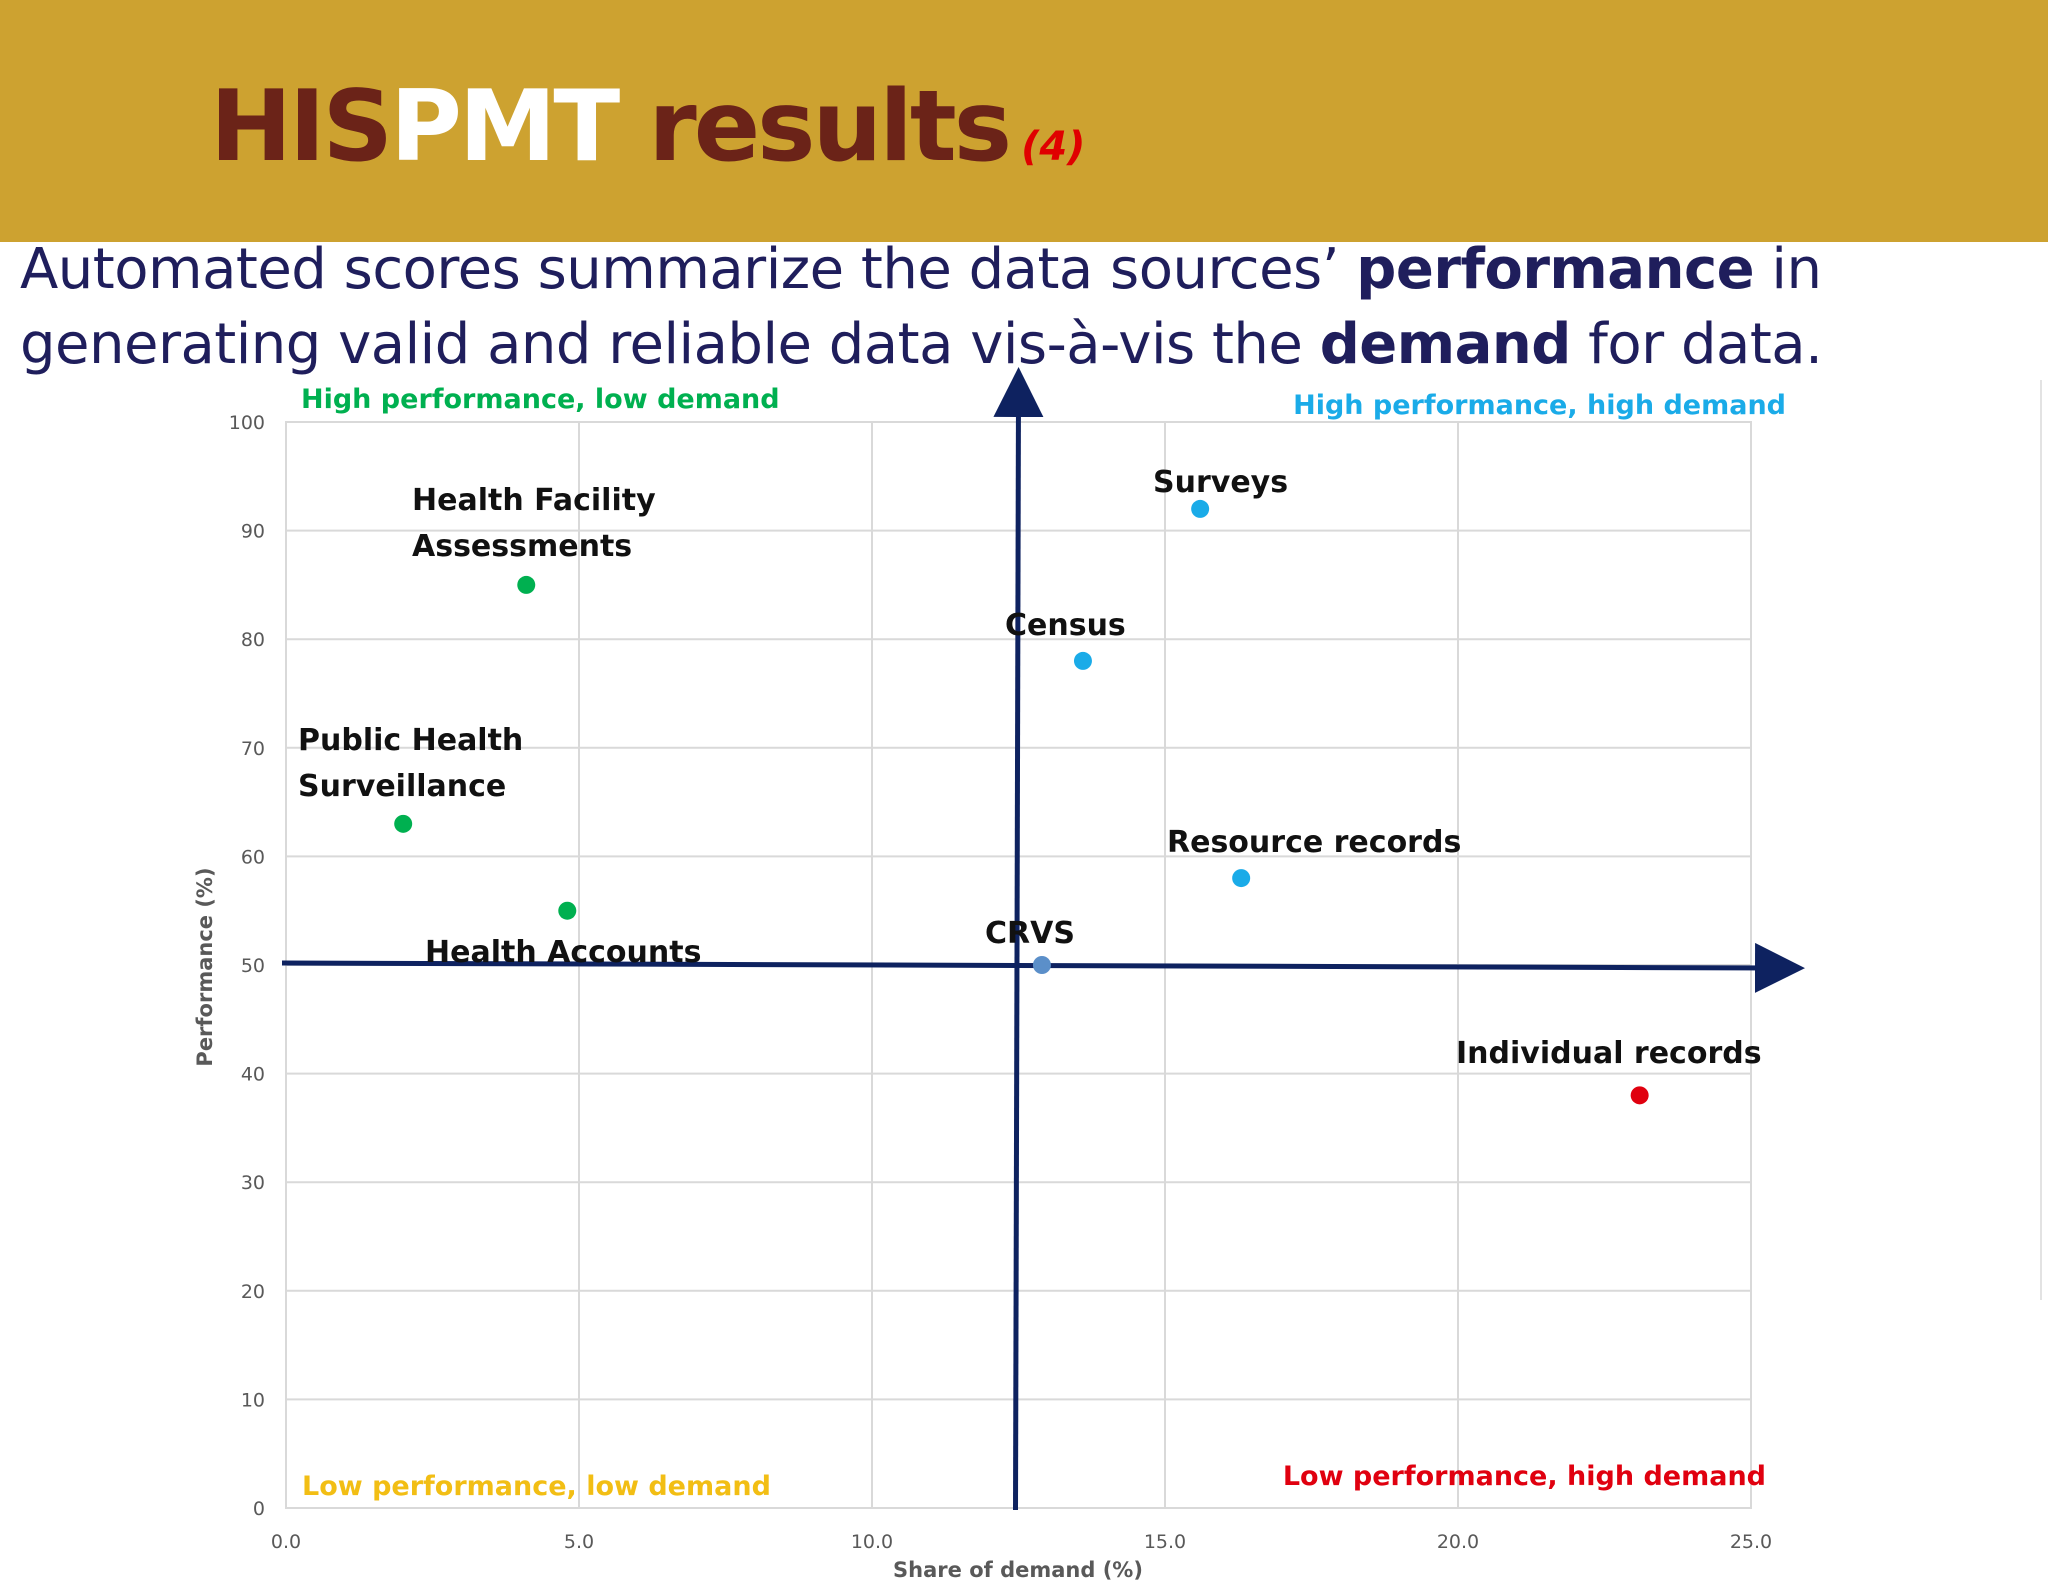 This screenshot has height=1582, width=2048. What do you see at coordinates (534, 500) in the screenshot?
I see `point-label-line: Health Facility` at bounding box center [534, 500].